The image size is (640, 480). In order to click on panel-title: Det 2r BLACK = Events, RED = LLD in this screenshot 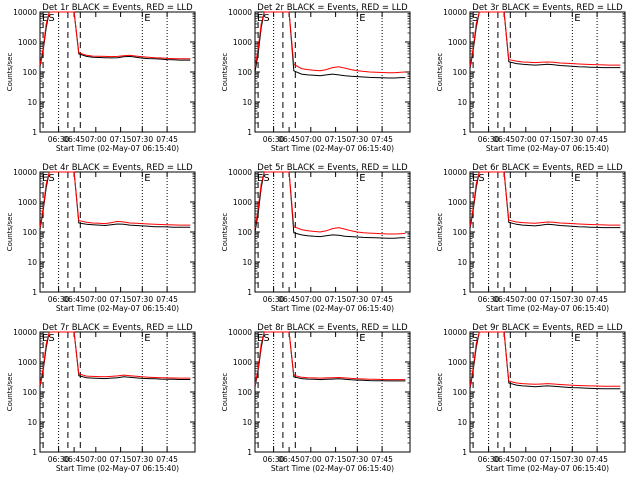, I will do `click(332, 8)`.